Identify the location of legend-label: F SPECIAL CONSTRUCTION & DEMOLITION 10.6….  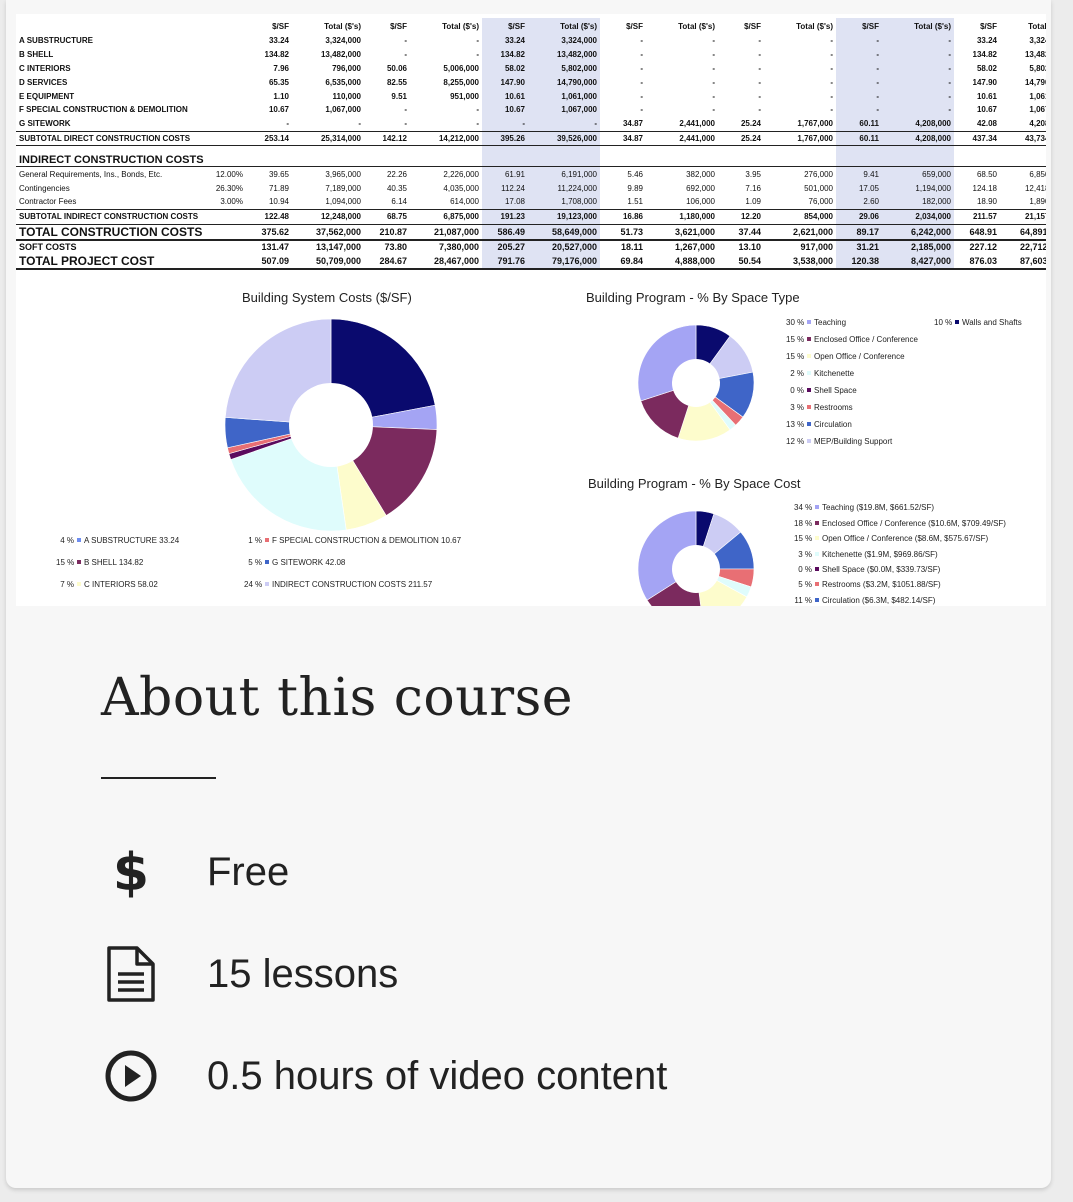
(367, 540).